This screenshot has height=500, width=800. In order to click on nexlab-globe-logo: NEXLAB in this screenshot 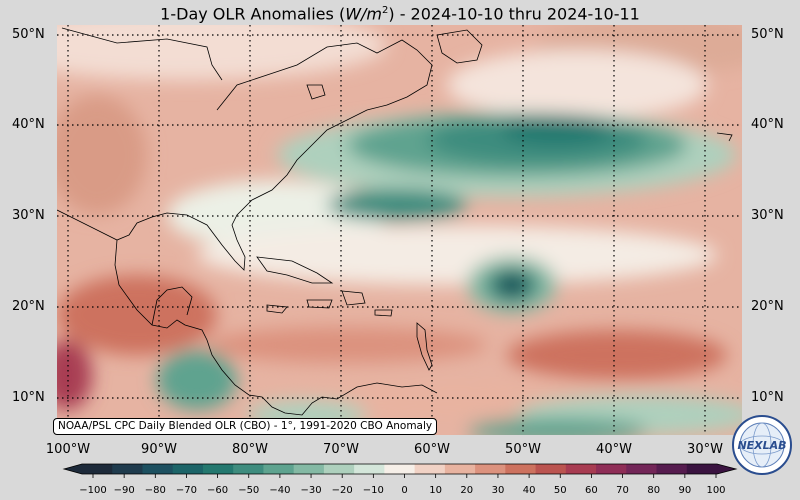, I will do `click(762, 445)`.